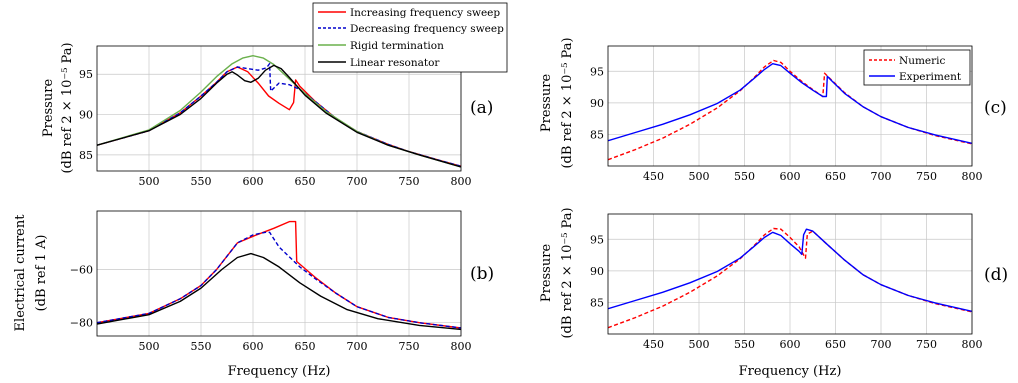  I want to click on panel-c-label: (c), so click(995, 108).